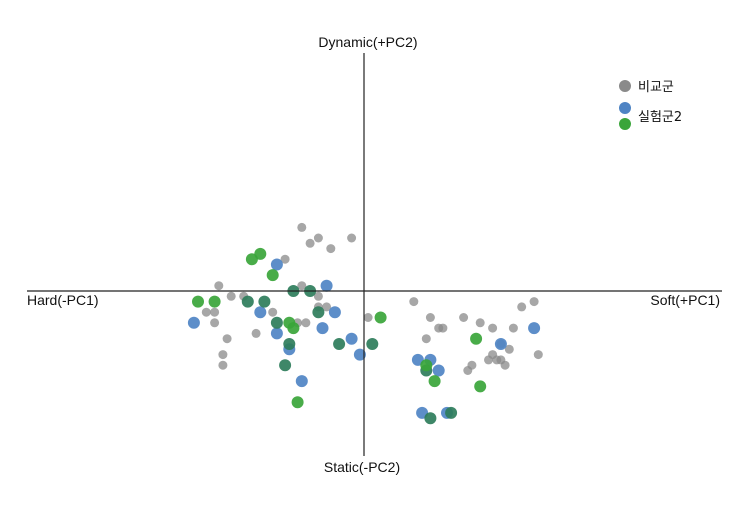  What do you see at coordinates (493, 328) in the screenshot?
I see `data-point-비교군-31` at bounding box center [493, 328].